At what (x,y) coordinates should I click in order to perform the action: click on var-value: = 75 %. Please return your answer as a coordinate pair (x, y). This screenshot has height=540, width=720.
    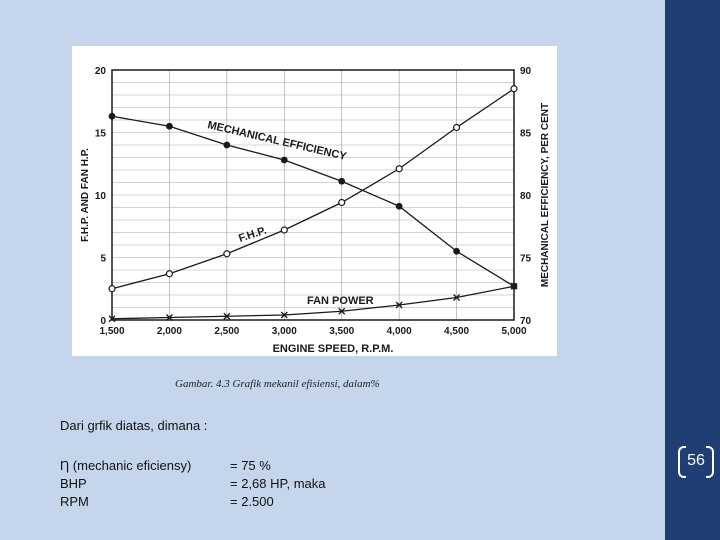
    Looking at the image, I should click on (250, 465).